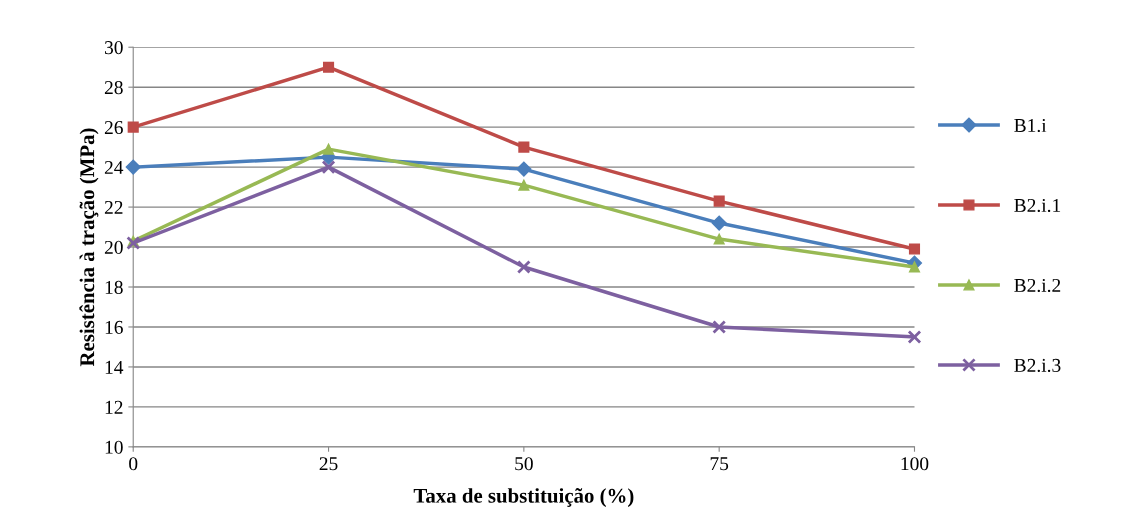 Image resolution: width=1129 pixels, height=519 pixels. What do you see at coordinates (114, 287) in the screenshot?
I see `y-tick-label: 18` at bounding box center [114, 287].